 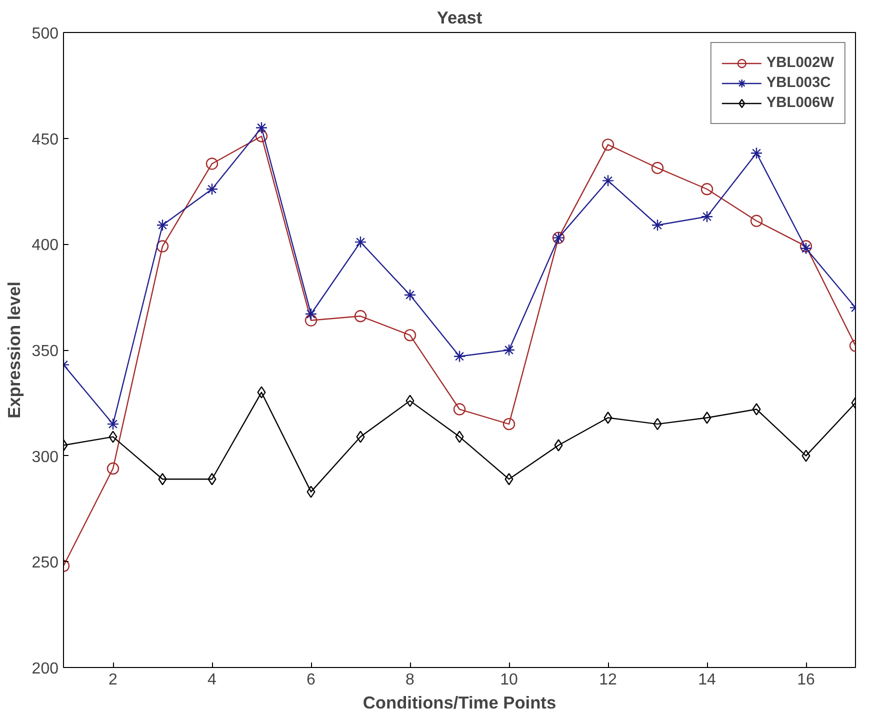 What do you see at coordinates (14, 350) in the screenshot?
I see `y-axis-title: Expression level` at bounding box center [14, 350].